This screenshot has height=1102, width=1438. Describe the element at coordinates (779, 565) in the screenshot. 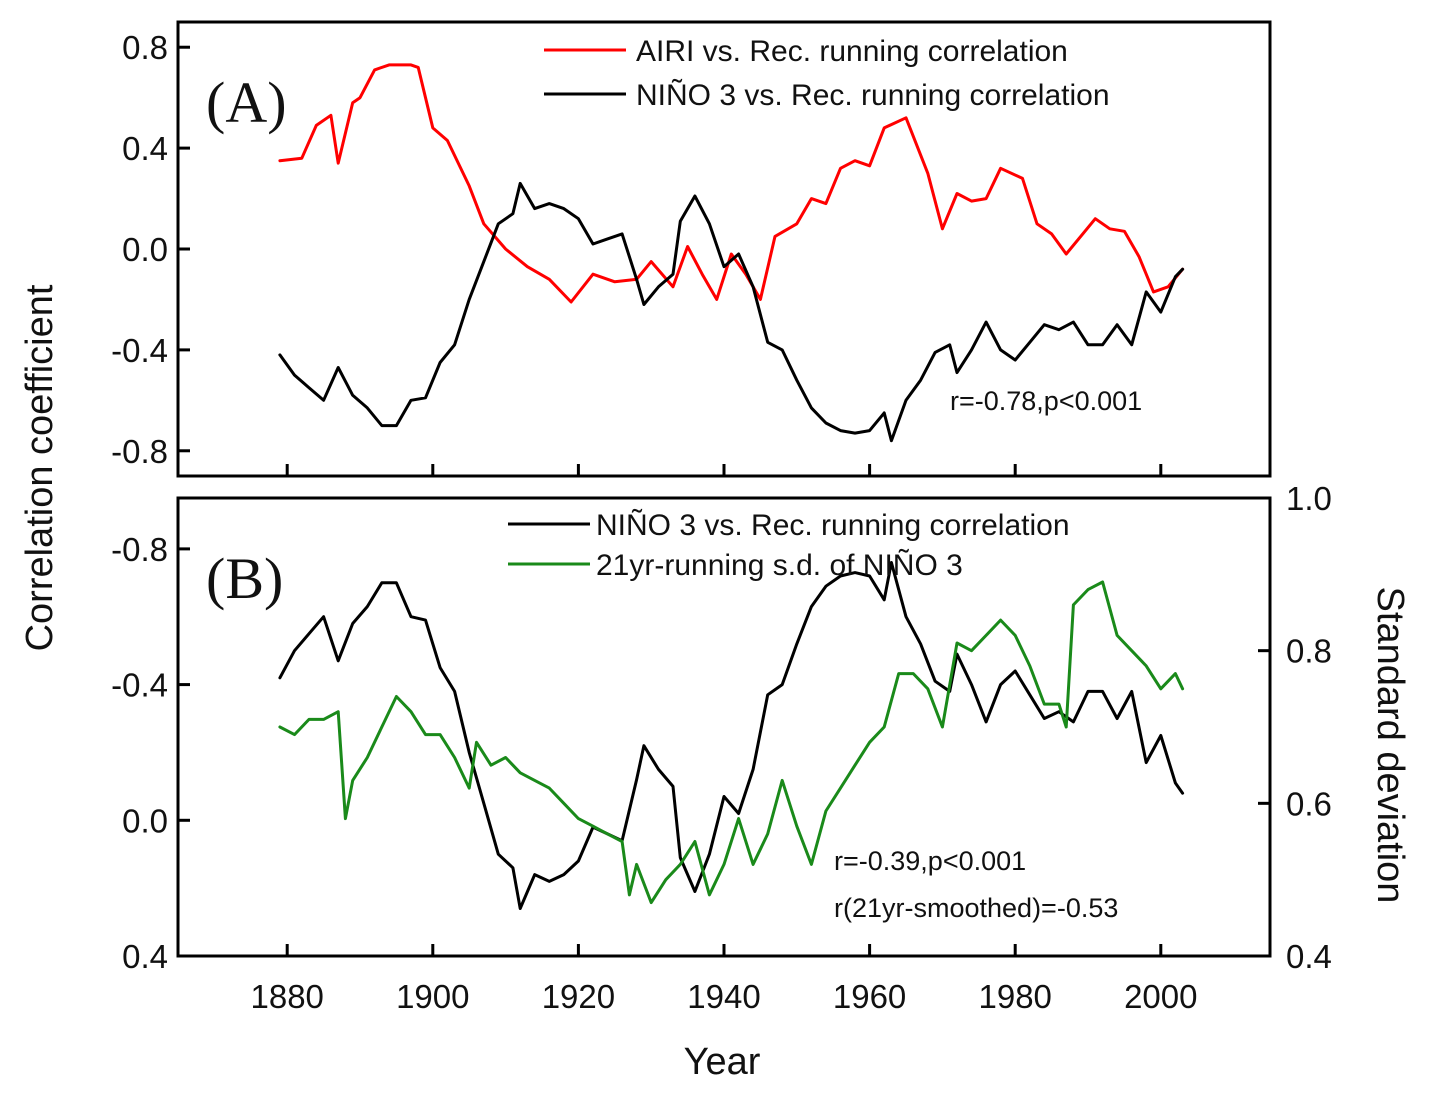

I see `legend-label-sd: 21yr-running s.d. of NIÑO 3` at that location.